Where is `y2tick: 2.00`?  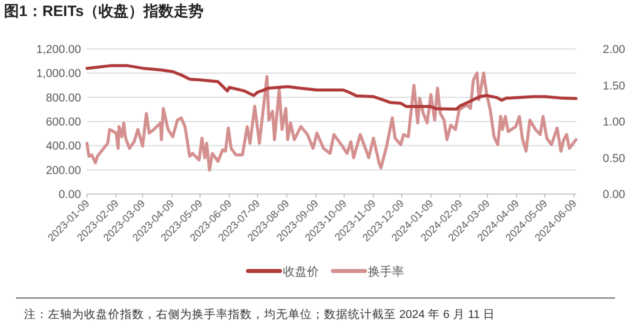
y2tick: 2.00 is located at coordinates (614, 50).